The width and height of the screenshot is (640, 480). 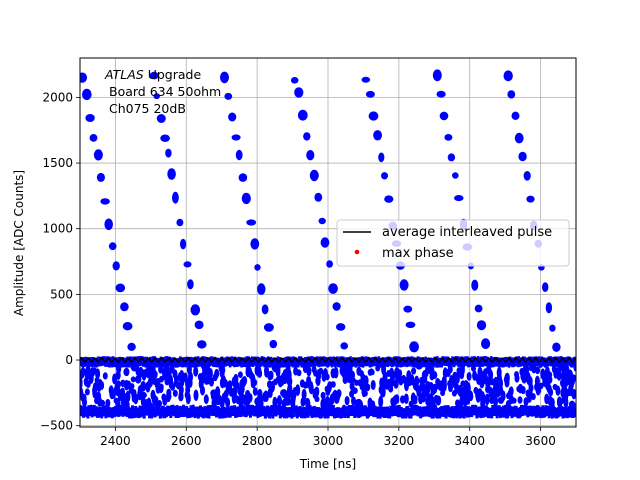 I want to click on y-axis-label: Amplitude [ADC Counts], so click(x=19, y=243).